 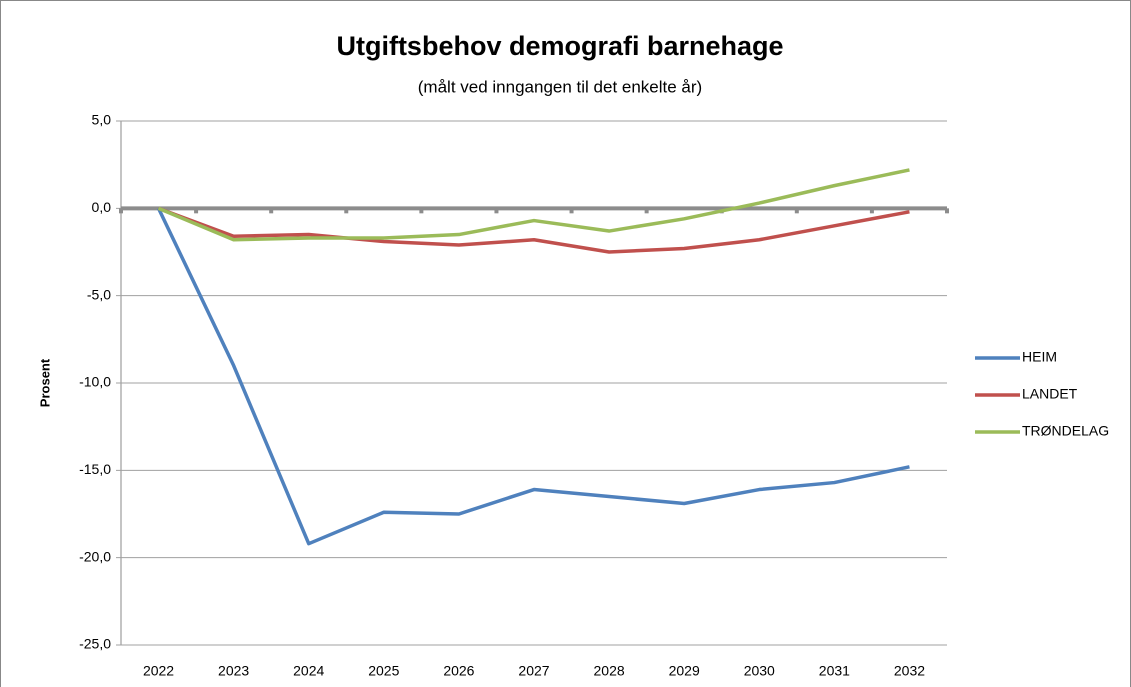 What do you see at coordinates (609, 671) in the screenshot?
I see `x-tick-label: 2028` at bounding box center [609, 671].